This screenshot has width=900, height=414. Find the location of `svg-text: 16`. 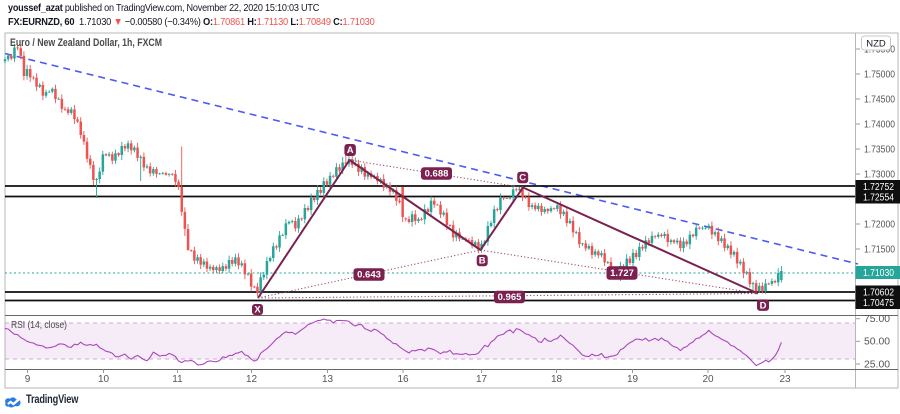

svg-text: 16 is located at coordinates (403, 379).